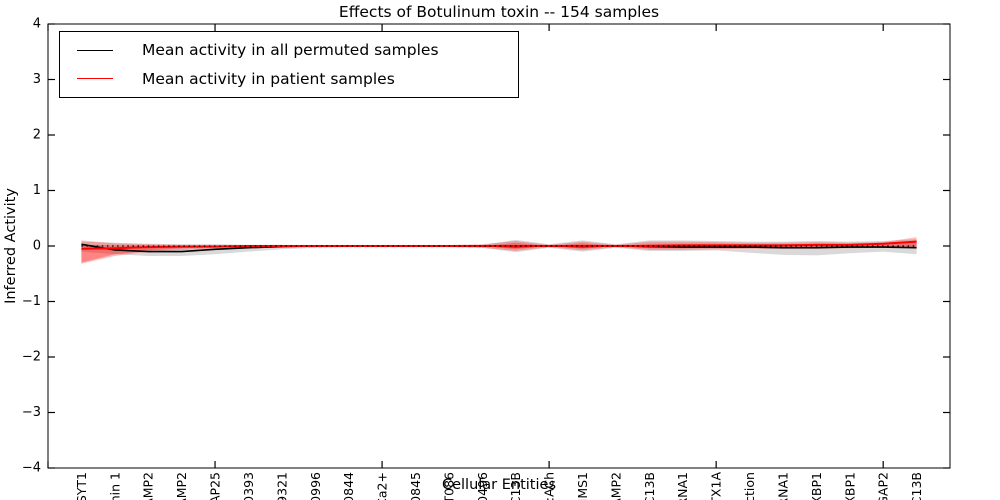  I want to click on x-category-label: UniProt:Q60393, so click(248, 486).